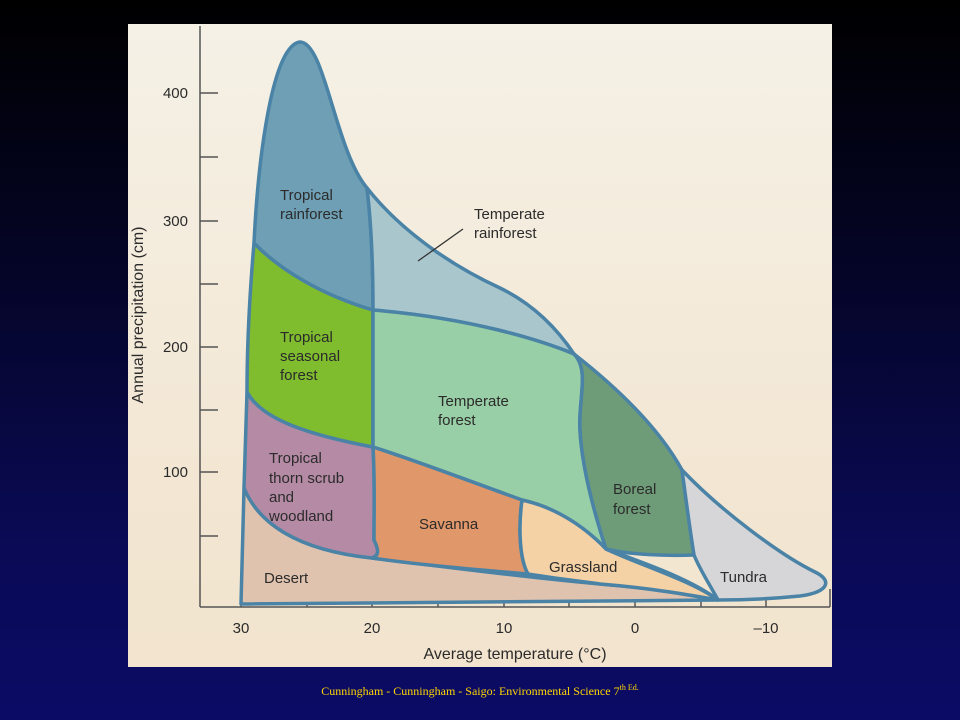  Describe the element at coordinates (634, 489) in the screenshot. I see `label-boreal-forest-line1: Boreal` at that location.